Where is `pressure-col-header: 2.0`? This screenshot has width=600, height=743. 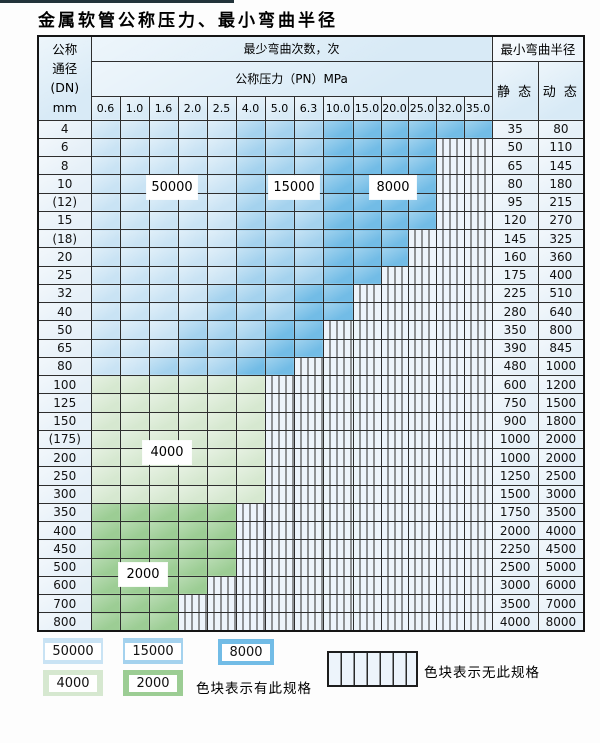 pressure-col-header: 2.0 is located at coordinates (192, 108).